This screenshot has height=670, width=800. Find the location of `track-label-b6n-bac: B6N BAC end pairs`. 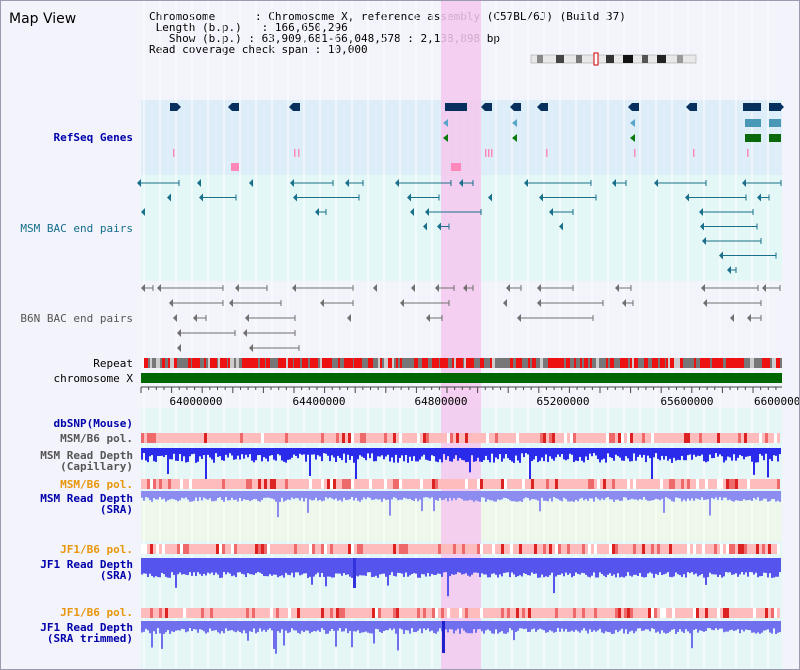

track-label-b6n-bac: B6N BAC end pairs is located at coordinates (76, 318).